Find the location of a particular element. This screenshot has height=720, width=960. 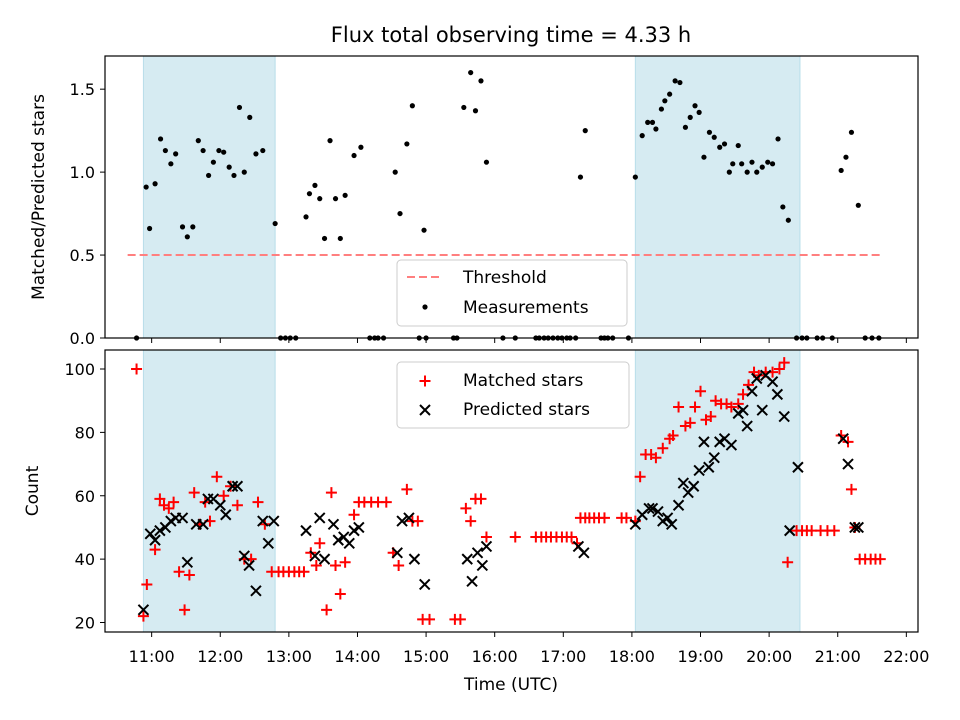

x-axis-label: Time (UTC) is located at coordinates (510, 685).